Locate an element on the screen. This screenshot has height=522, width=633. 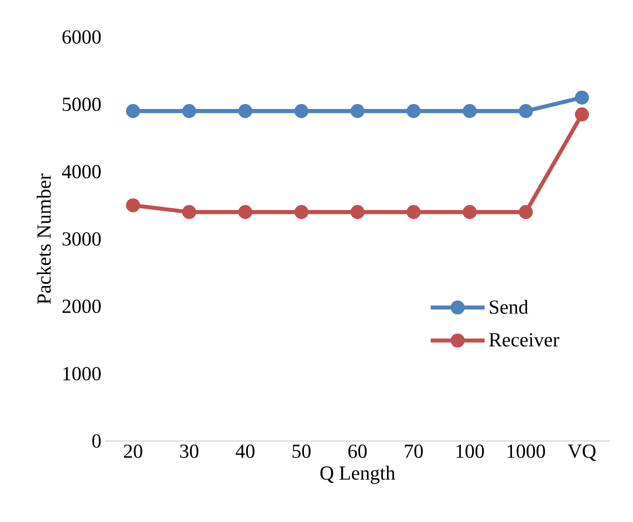
y-tick-label: 2000 is located at coordinates (81, 307).